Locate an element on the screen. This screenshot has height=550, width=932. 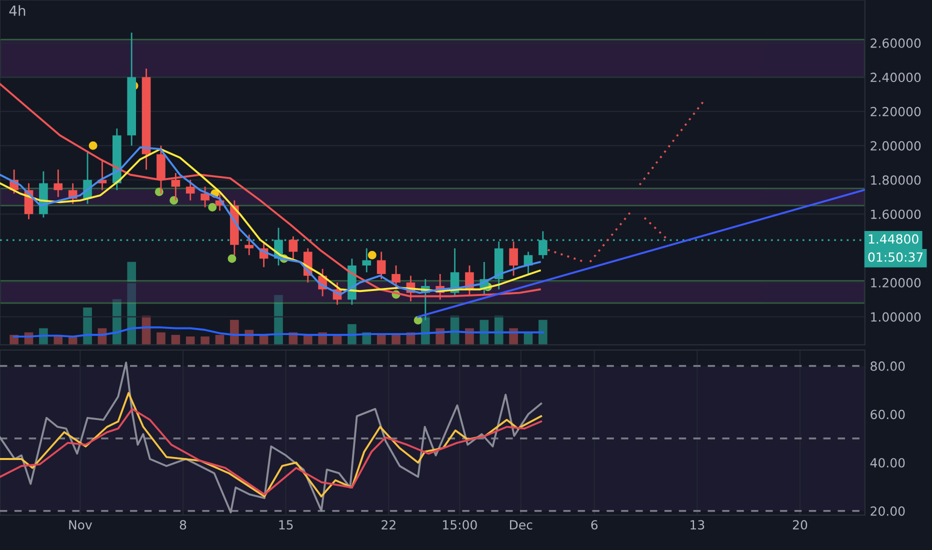
y-tick-label: 2.40000 is located at coordinates (895, 77).